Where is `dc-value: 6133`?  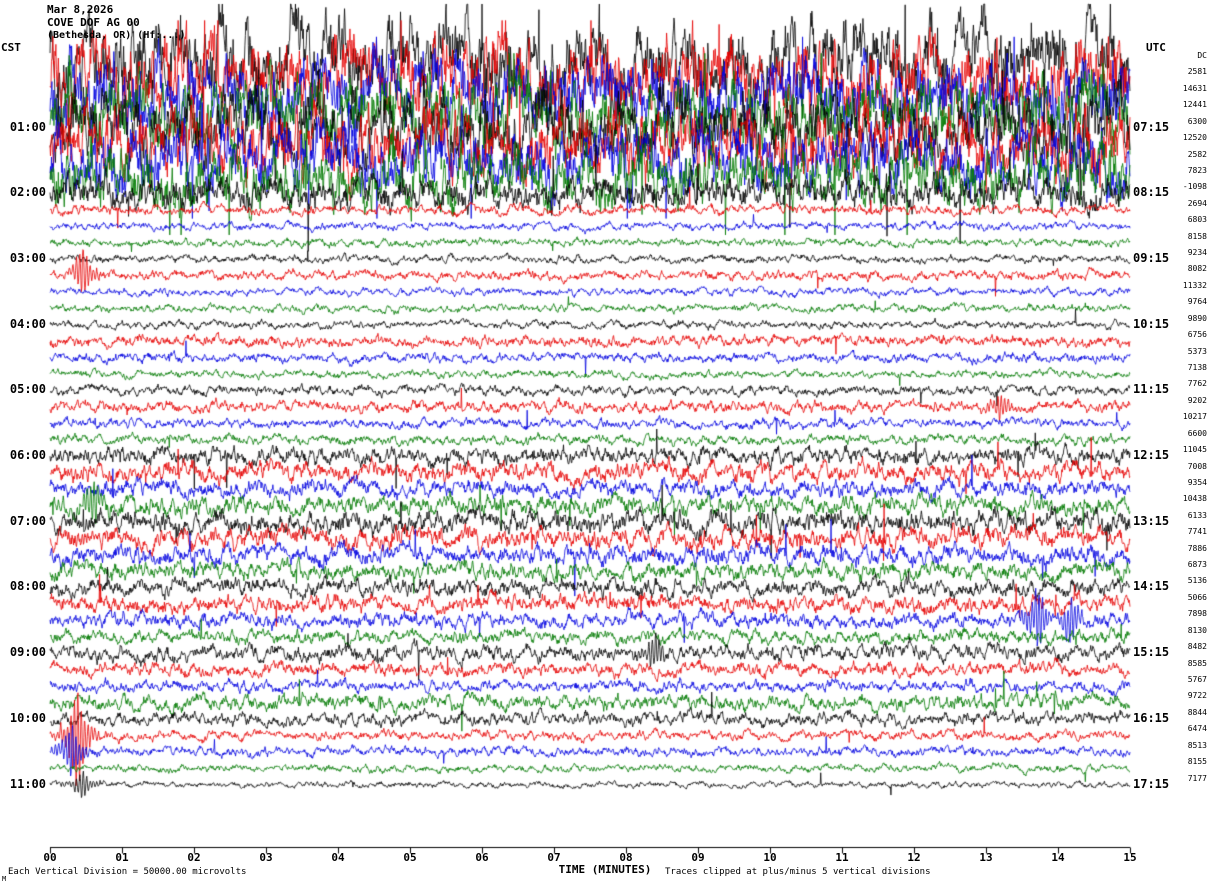
dc-value: 6133 is located at coordinates (1197, 515).